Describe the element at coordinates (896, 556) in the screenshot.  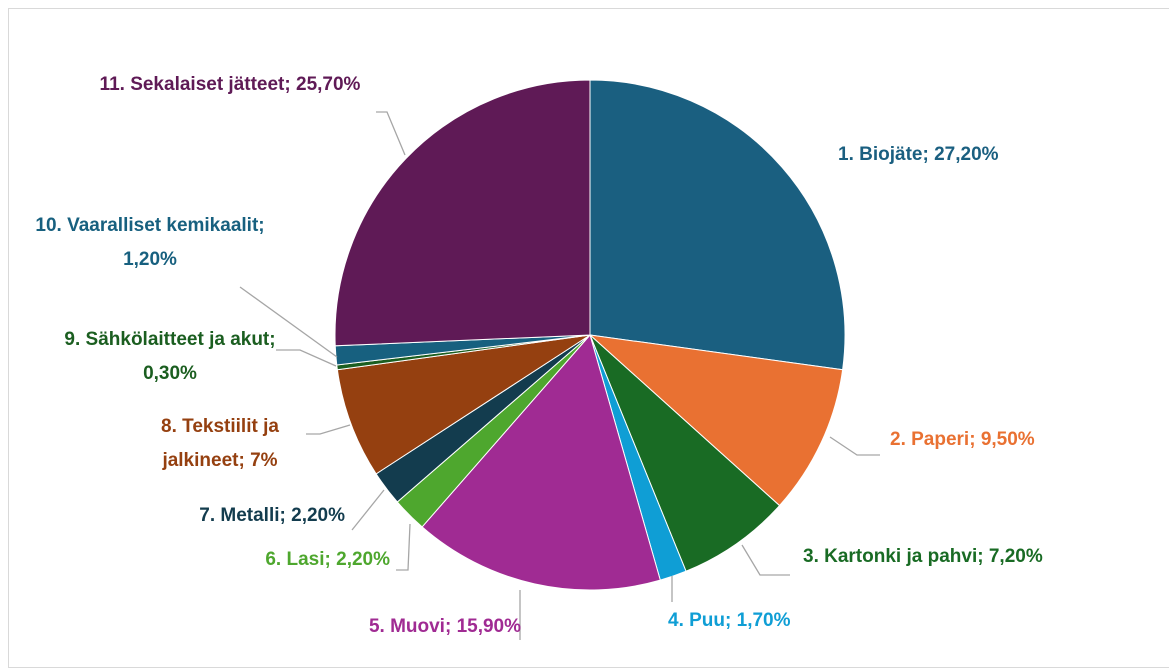
I see `category-label: 3. Kartonki ja pahvi` at that location.